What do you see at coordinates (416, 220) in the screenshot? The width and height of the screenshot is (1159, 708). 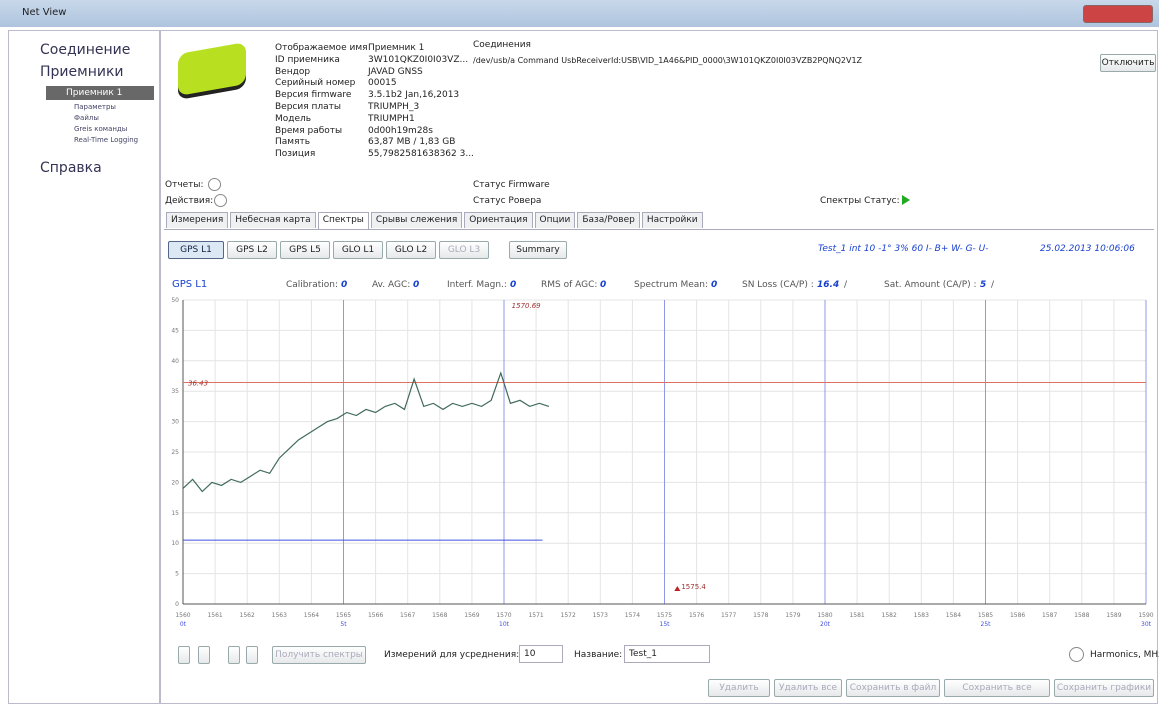 I see `tab: Срывы слежения` at bounding box center [416, 220].